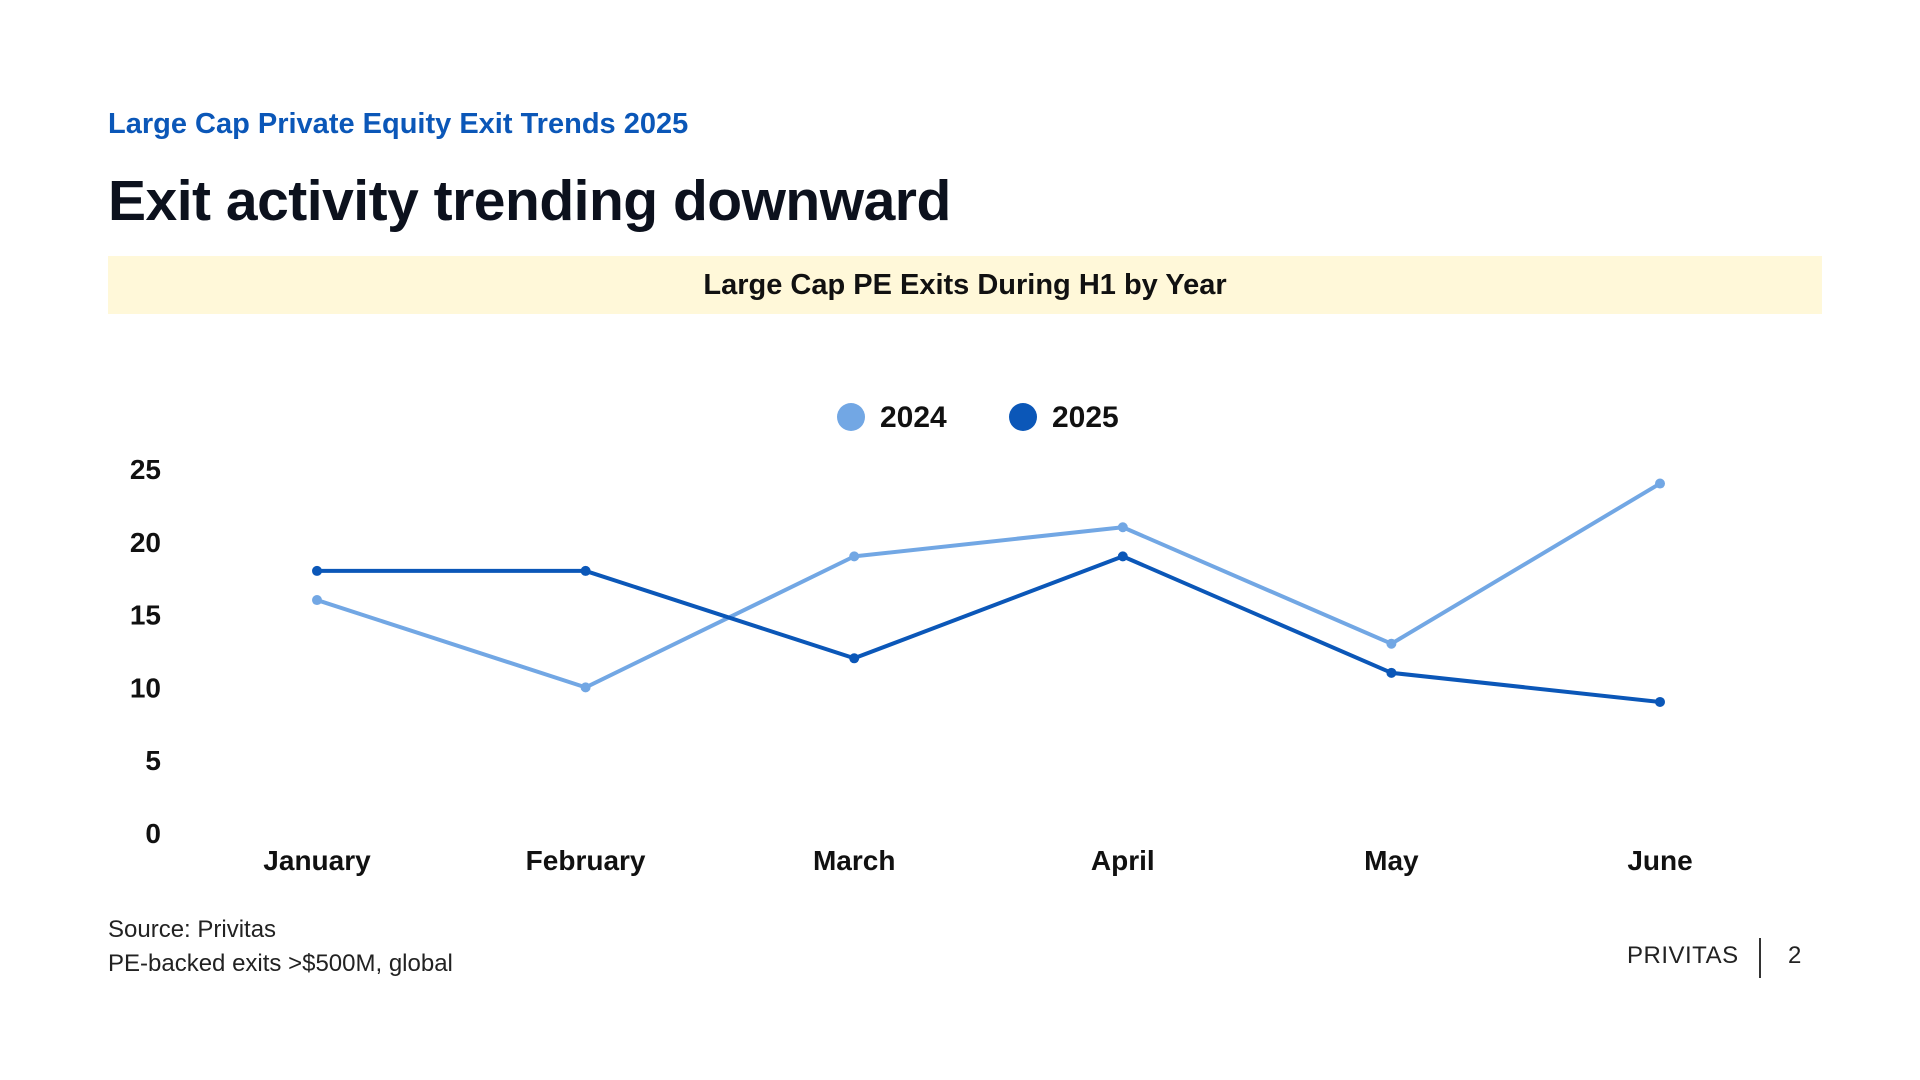 The height and width of the screenshot is (1080, 1920). Describe the element at coordinates (317, 570) in the screenshot. I see `data-point-2025-january` at that location.